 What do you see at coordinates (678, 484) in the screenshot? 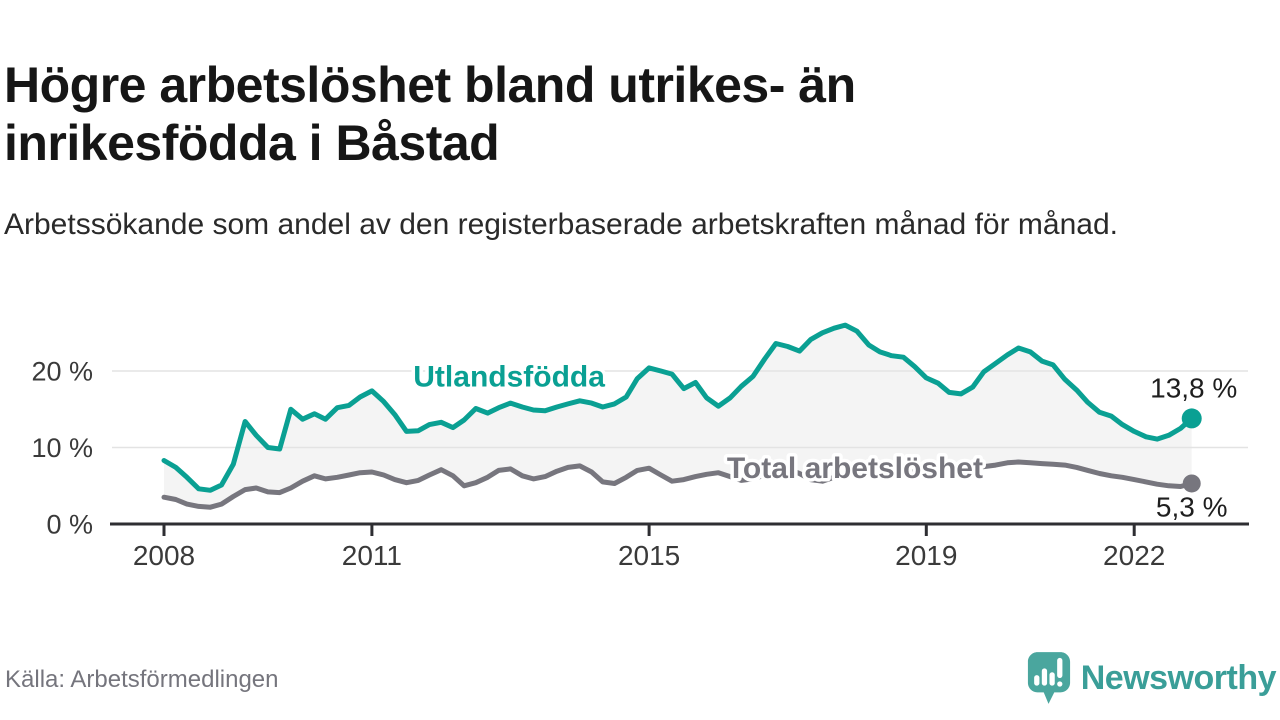
I see `series-line-total` at bounding box center [678, 484].